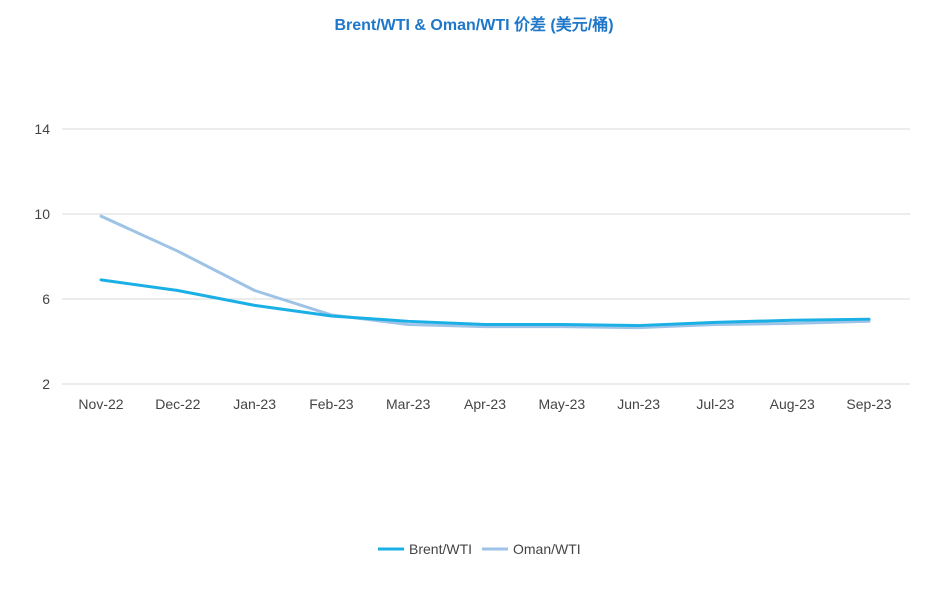 This screenshot has width=937, height=601. I want to click on x-tick-label: Nov-22, so click(100, 404).